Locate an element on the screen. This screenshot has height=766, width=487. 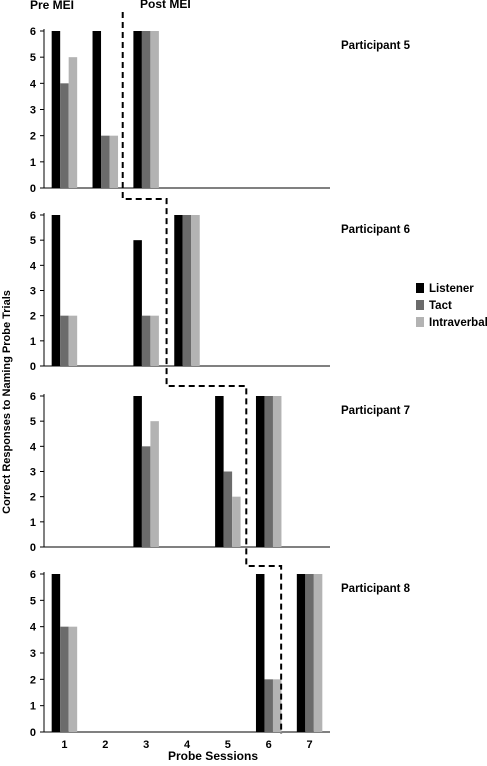
x-tick-label: 7 is located at coordinates (310, 745).